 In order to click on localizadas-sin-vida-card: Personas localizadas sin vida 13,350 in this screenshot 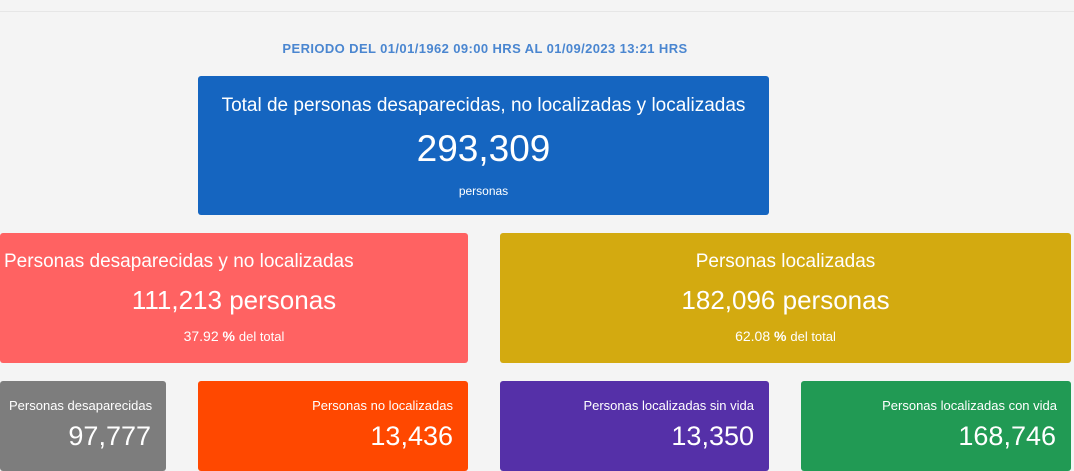, I will do `click(634, 426)`.